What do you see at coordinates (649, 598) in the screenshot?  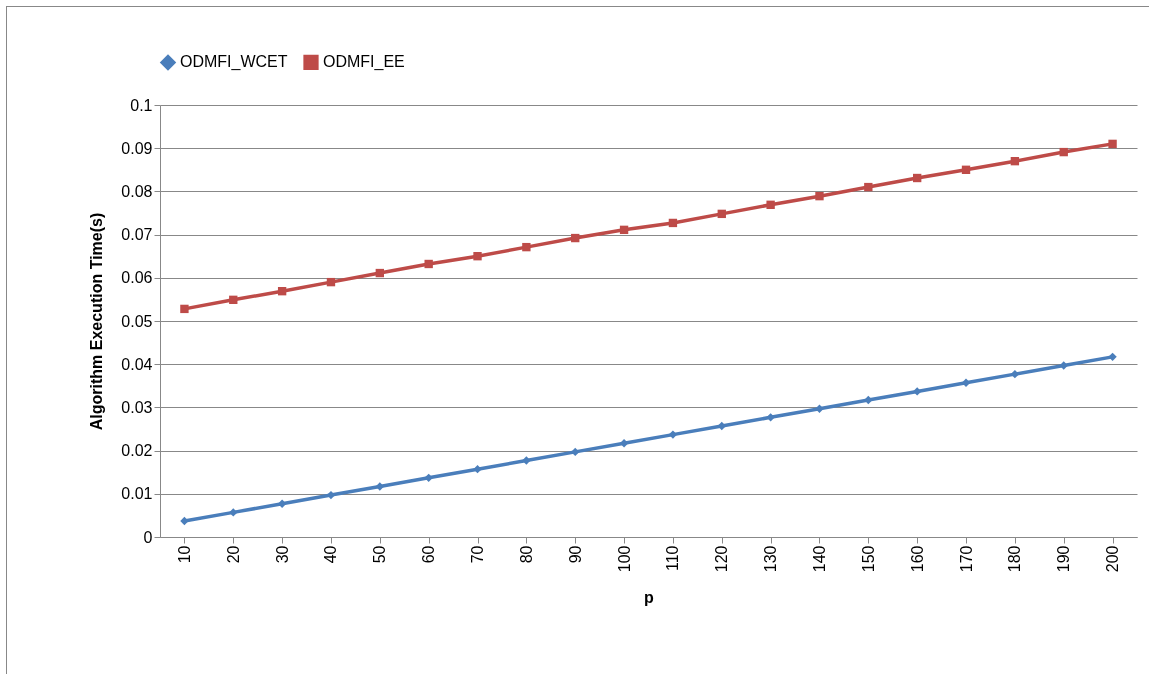 I see `x-axis-title: p` at bounding box center [649, 598].